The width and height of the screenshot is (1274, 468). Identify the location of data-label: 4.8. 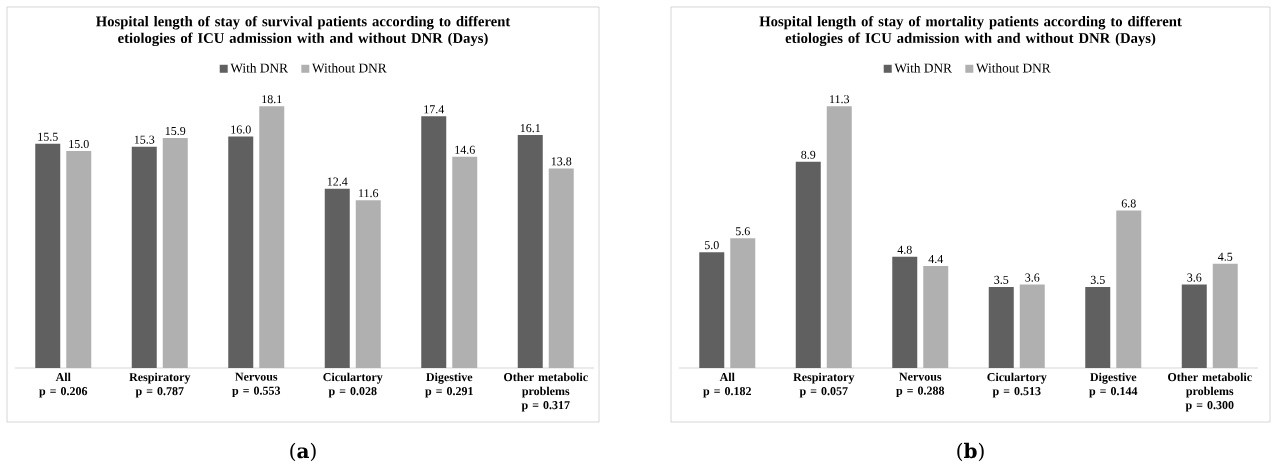
(904, 249).